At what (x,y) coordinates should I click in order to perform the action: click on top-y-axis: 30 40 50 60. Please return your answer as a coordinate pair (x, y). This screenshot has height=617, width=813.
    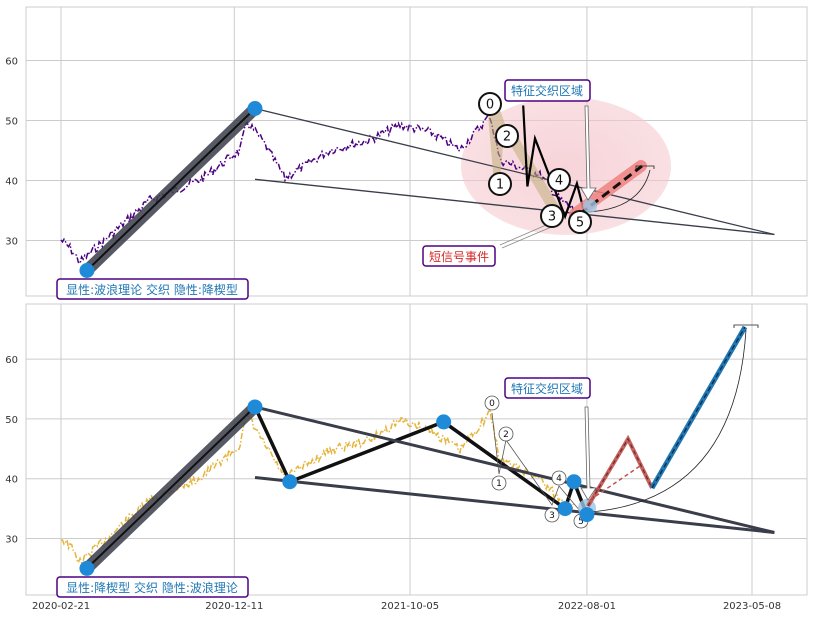
    Looking at the image, I should click on (11, 152).